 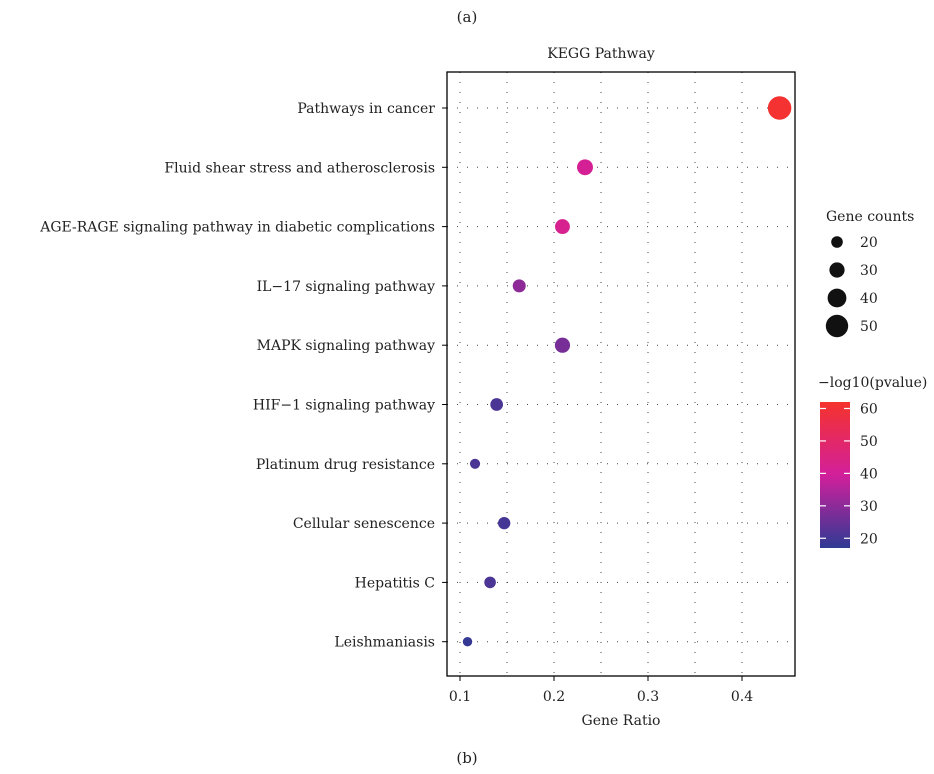 I want to click on x-ticks: 0.1 0.2 0.3 0.4, so click(x=601, y=690).